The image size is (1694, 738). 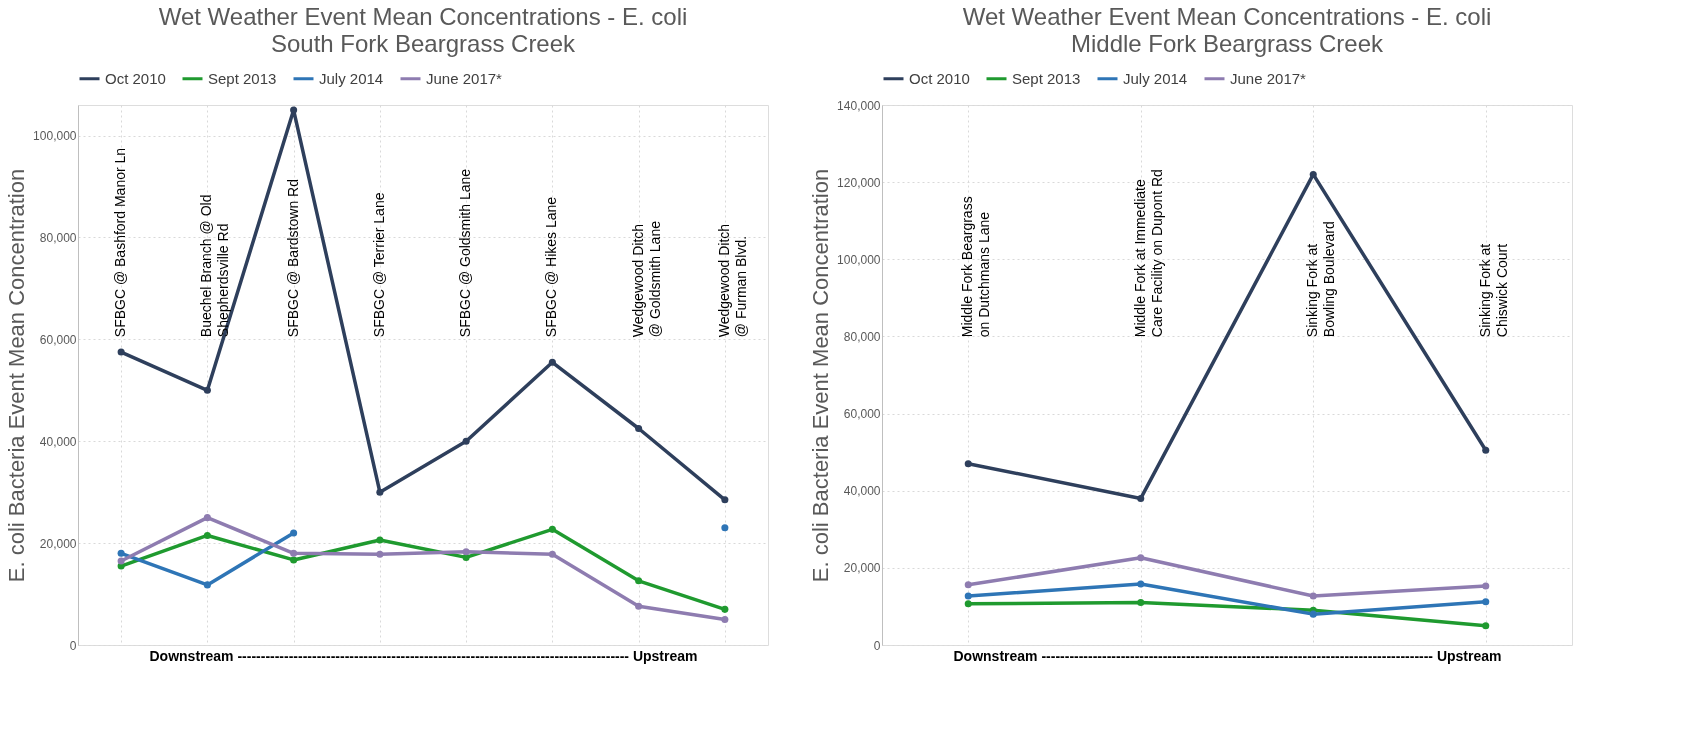 What do you see at coordinates (646, 279) in the screenshot?
I see `x-tick-label: Wedgewood Ditch @ Goldsmith Lane` at bounding box center [646, 279].